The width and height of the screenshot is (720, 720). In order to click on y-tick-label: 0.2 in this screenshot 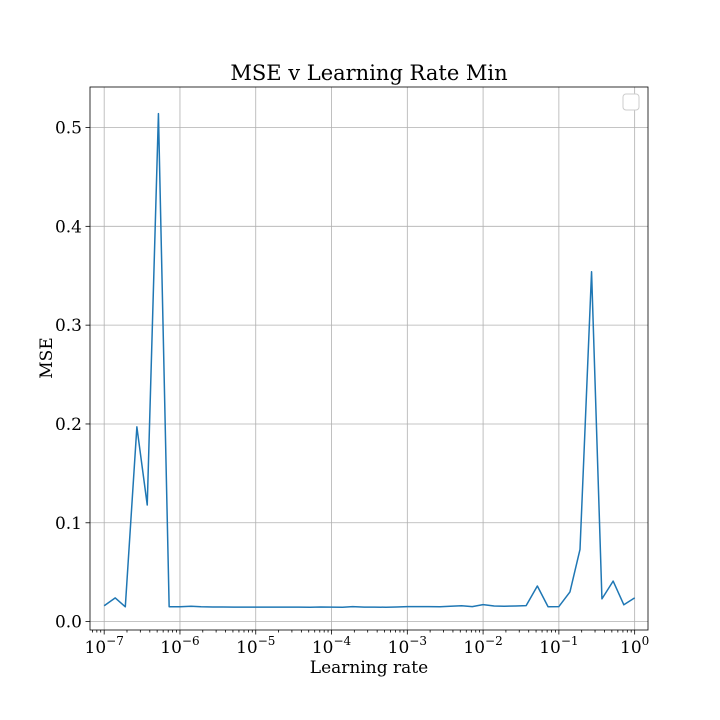, I will do `click(68, 425)`.